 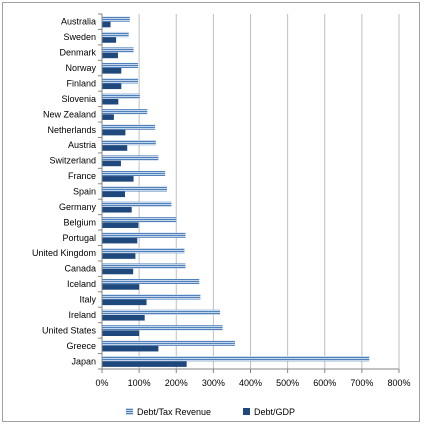 I want to click on bar-debt-tax-revenue-canada, so click(x=144, y=266).